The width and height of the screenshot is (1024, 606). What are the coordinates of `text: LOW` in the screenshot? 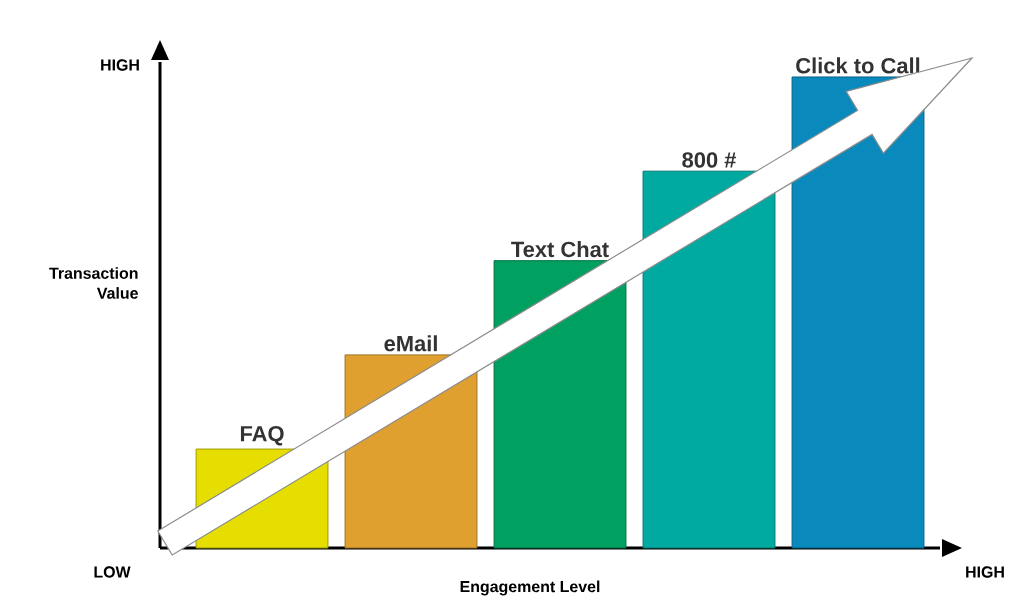 It's located at (112, 572).